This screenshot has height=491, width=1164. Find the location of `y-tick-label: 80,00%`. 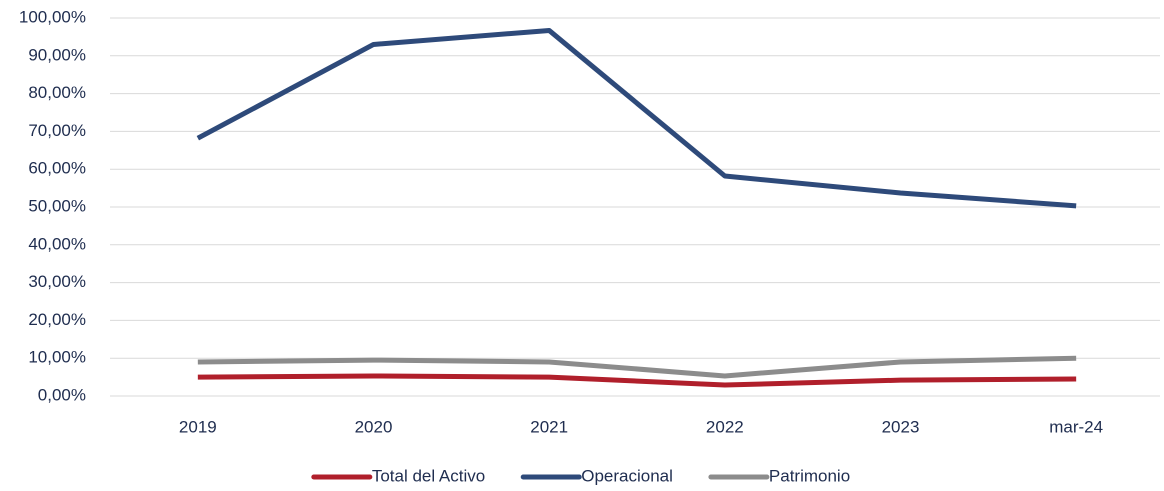

y-tick-label: 80,00% is located at coordinates (57, 92).